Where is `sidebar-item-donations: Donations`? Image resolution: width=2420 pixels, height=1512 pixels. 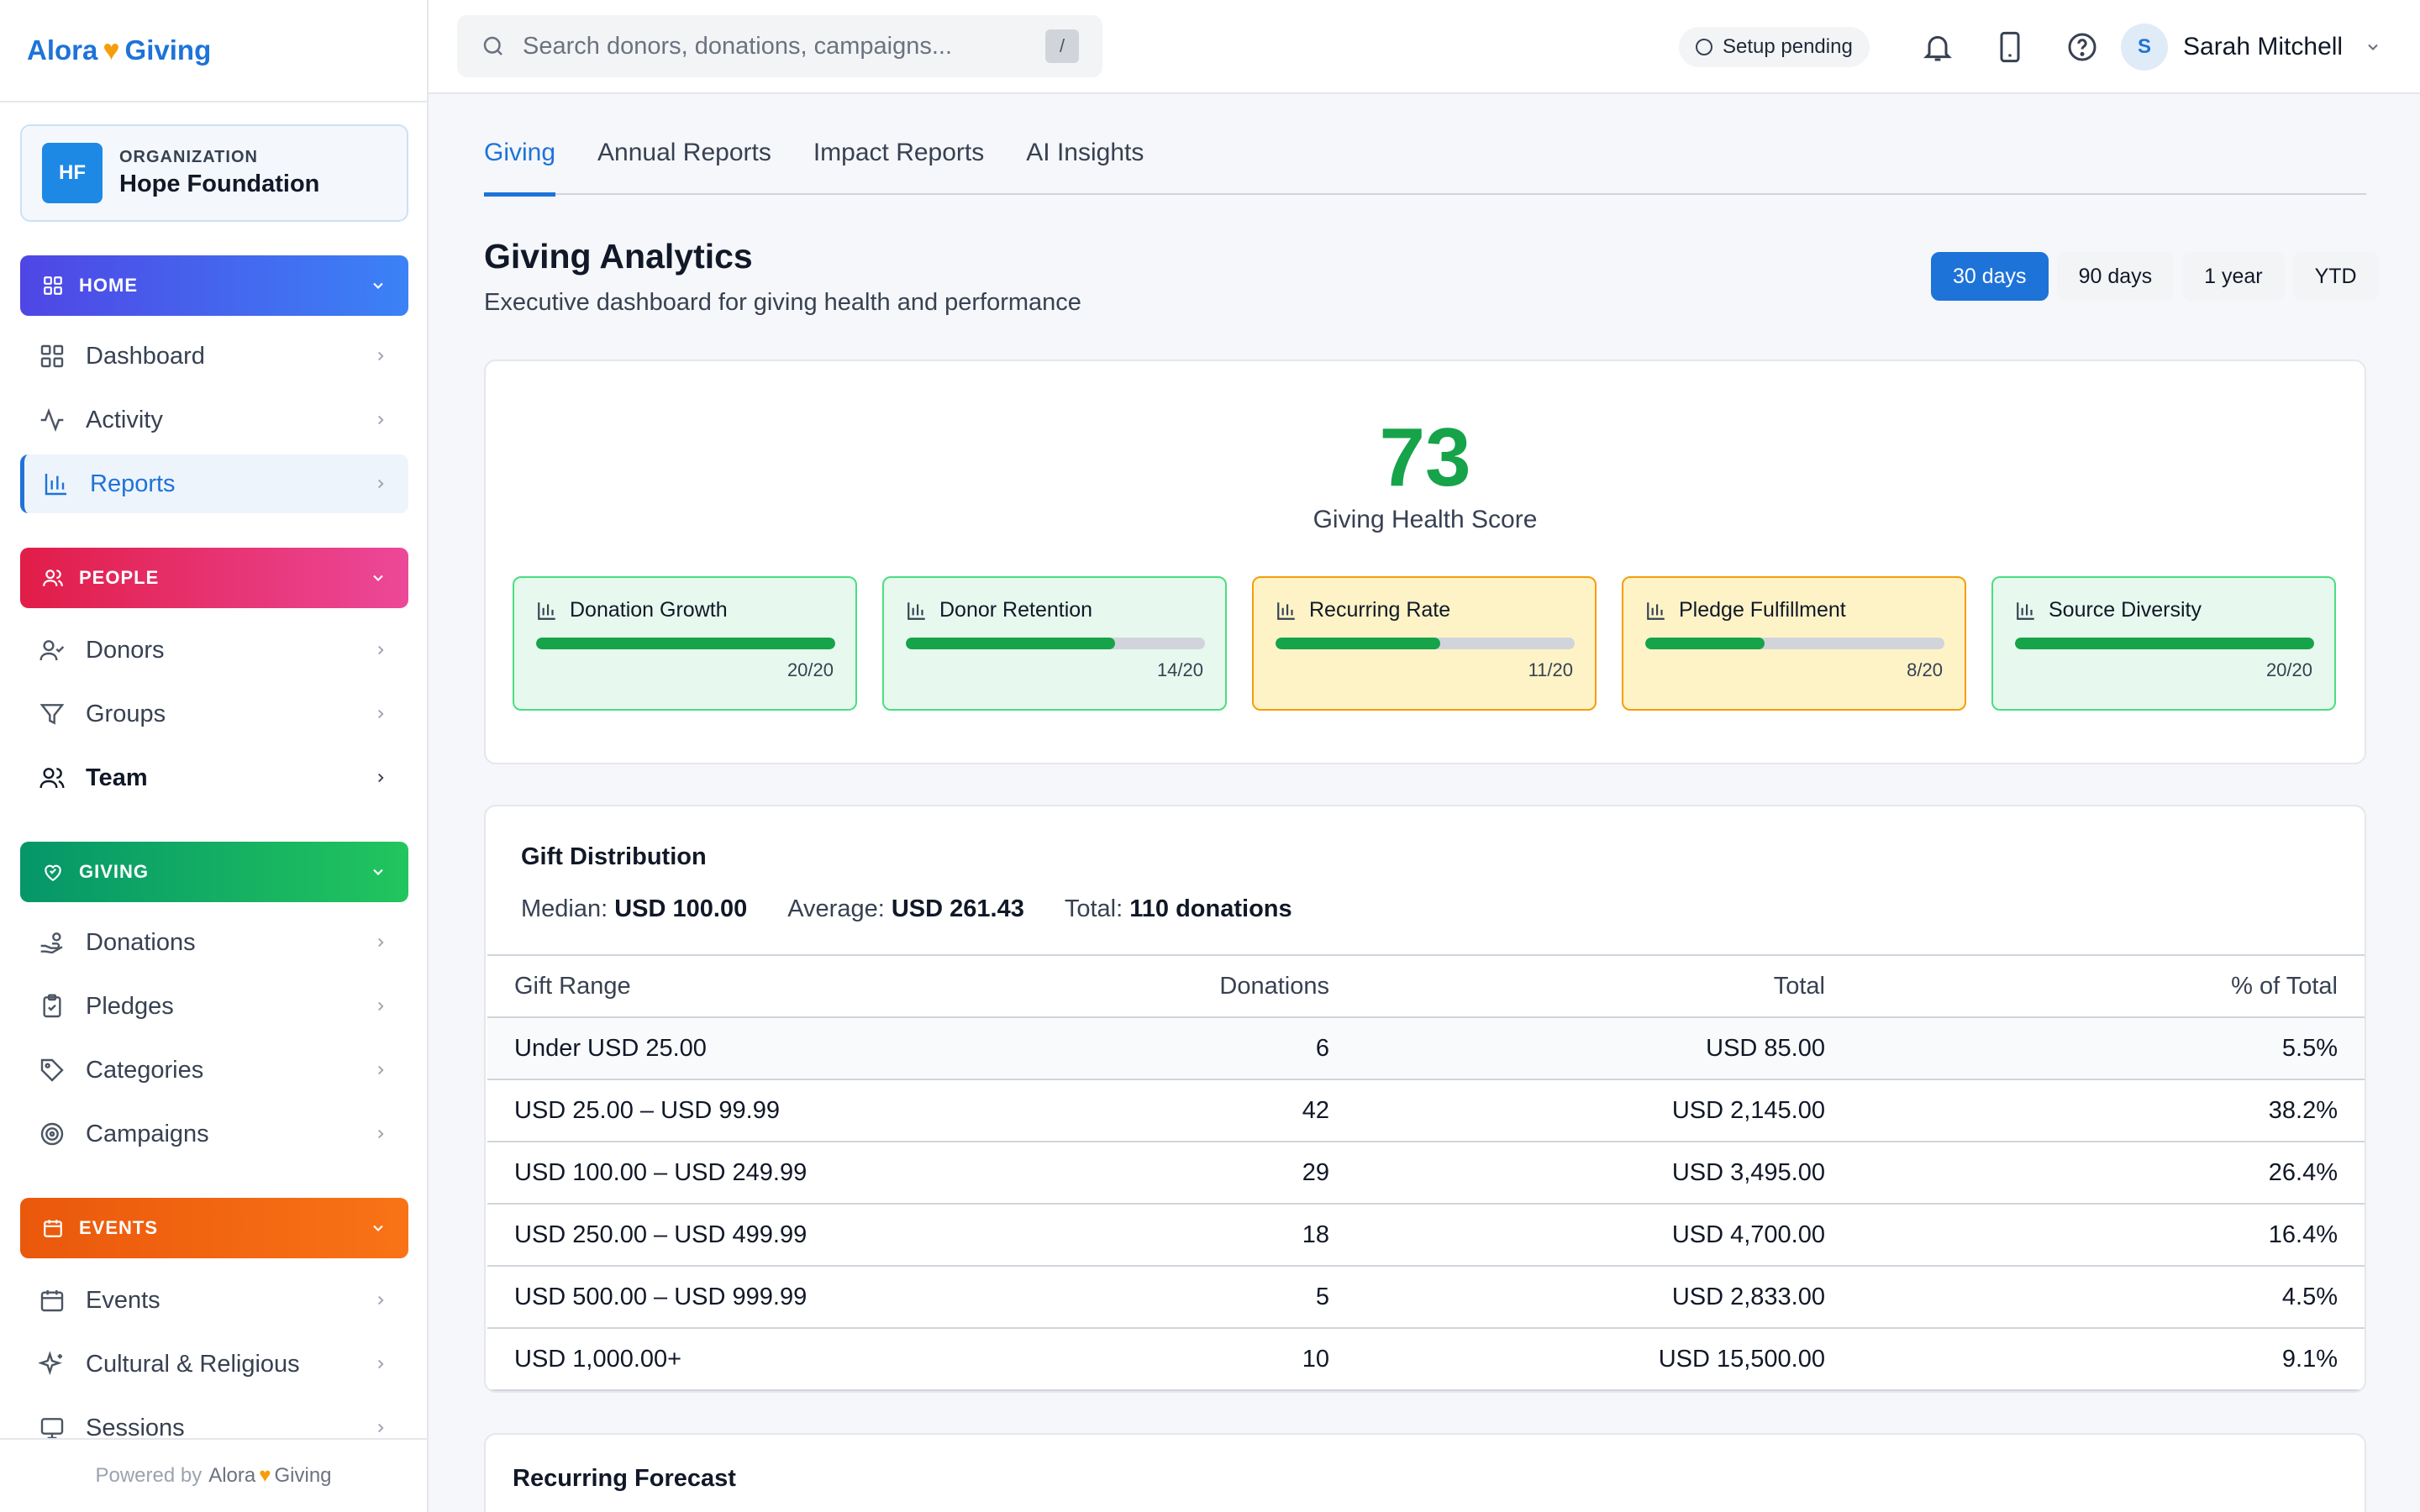 sidebar-item-donations: Donations is located at coordinates (214, 942).